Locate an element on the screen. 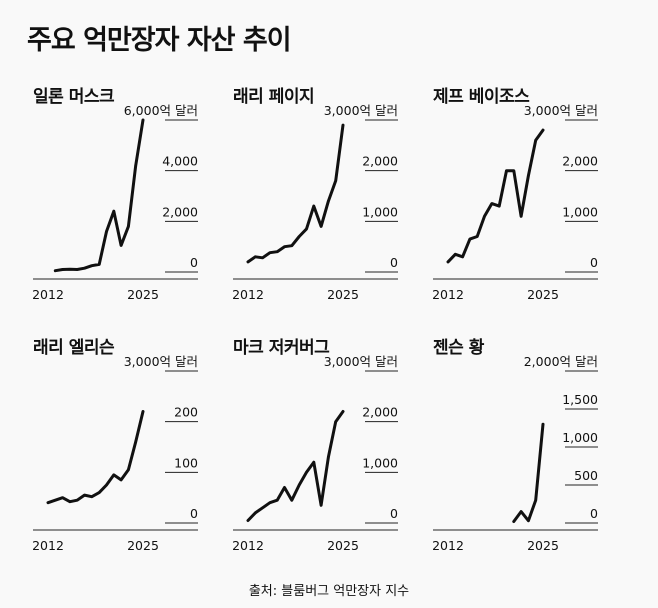 The image size is (658, 608). y-tick-label: 100 is located at coordinates (186, 462).